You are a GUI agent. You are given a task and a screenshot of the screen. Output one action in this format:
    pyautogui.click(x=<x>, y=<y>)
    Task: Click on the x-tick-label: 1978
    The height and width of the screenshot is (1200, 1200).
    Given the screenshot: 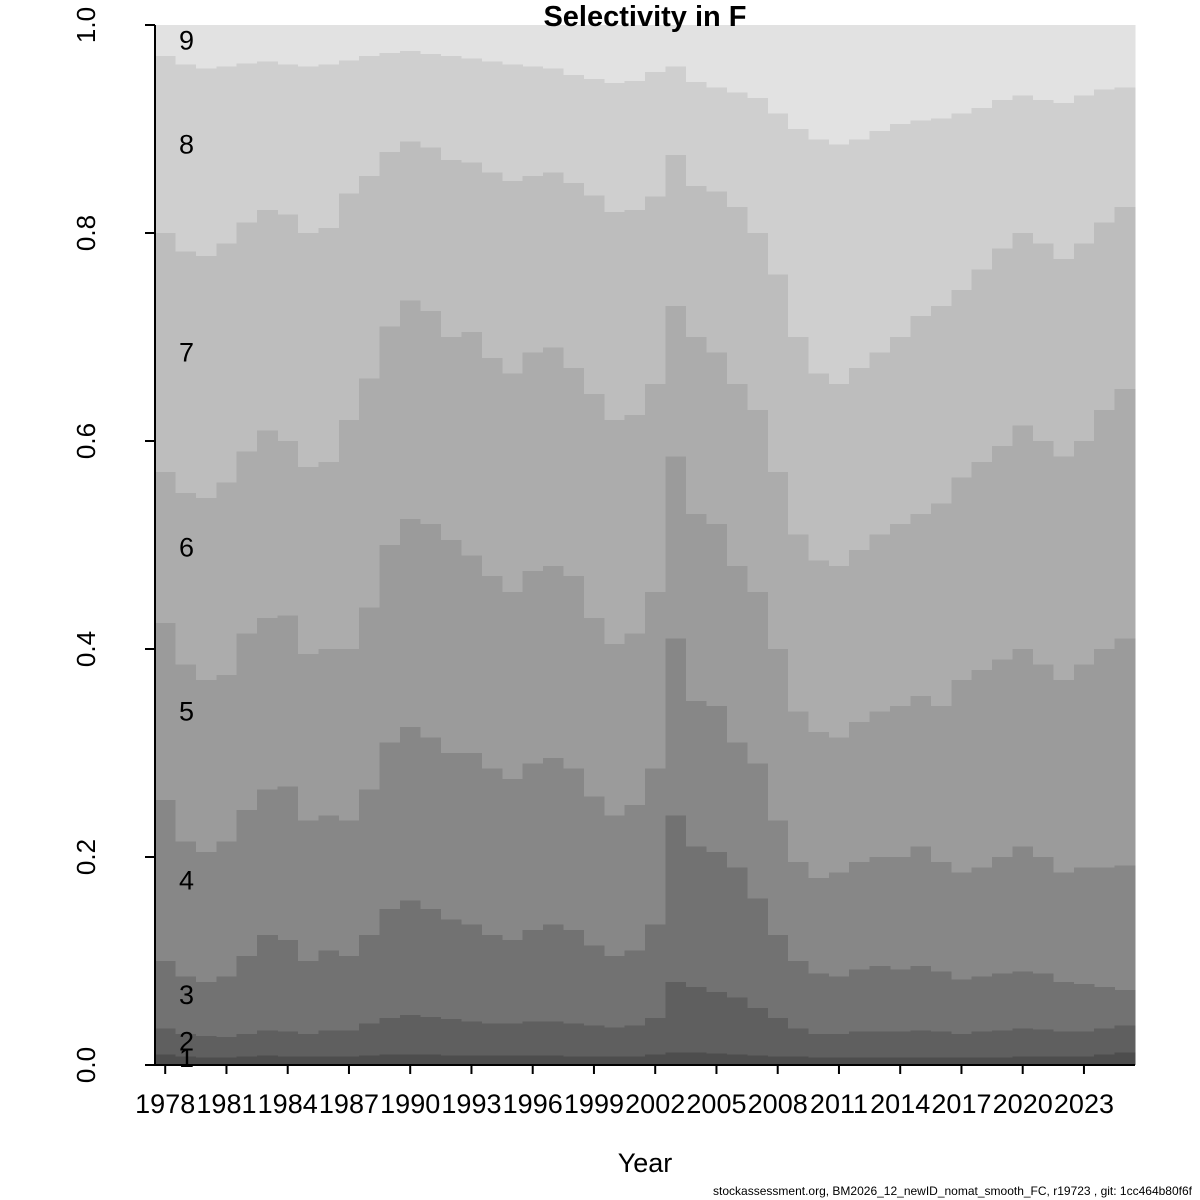 What is the action you would take?
    pyautogui.click(x=165, y=1104)
    